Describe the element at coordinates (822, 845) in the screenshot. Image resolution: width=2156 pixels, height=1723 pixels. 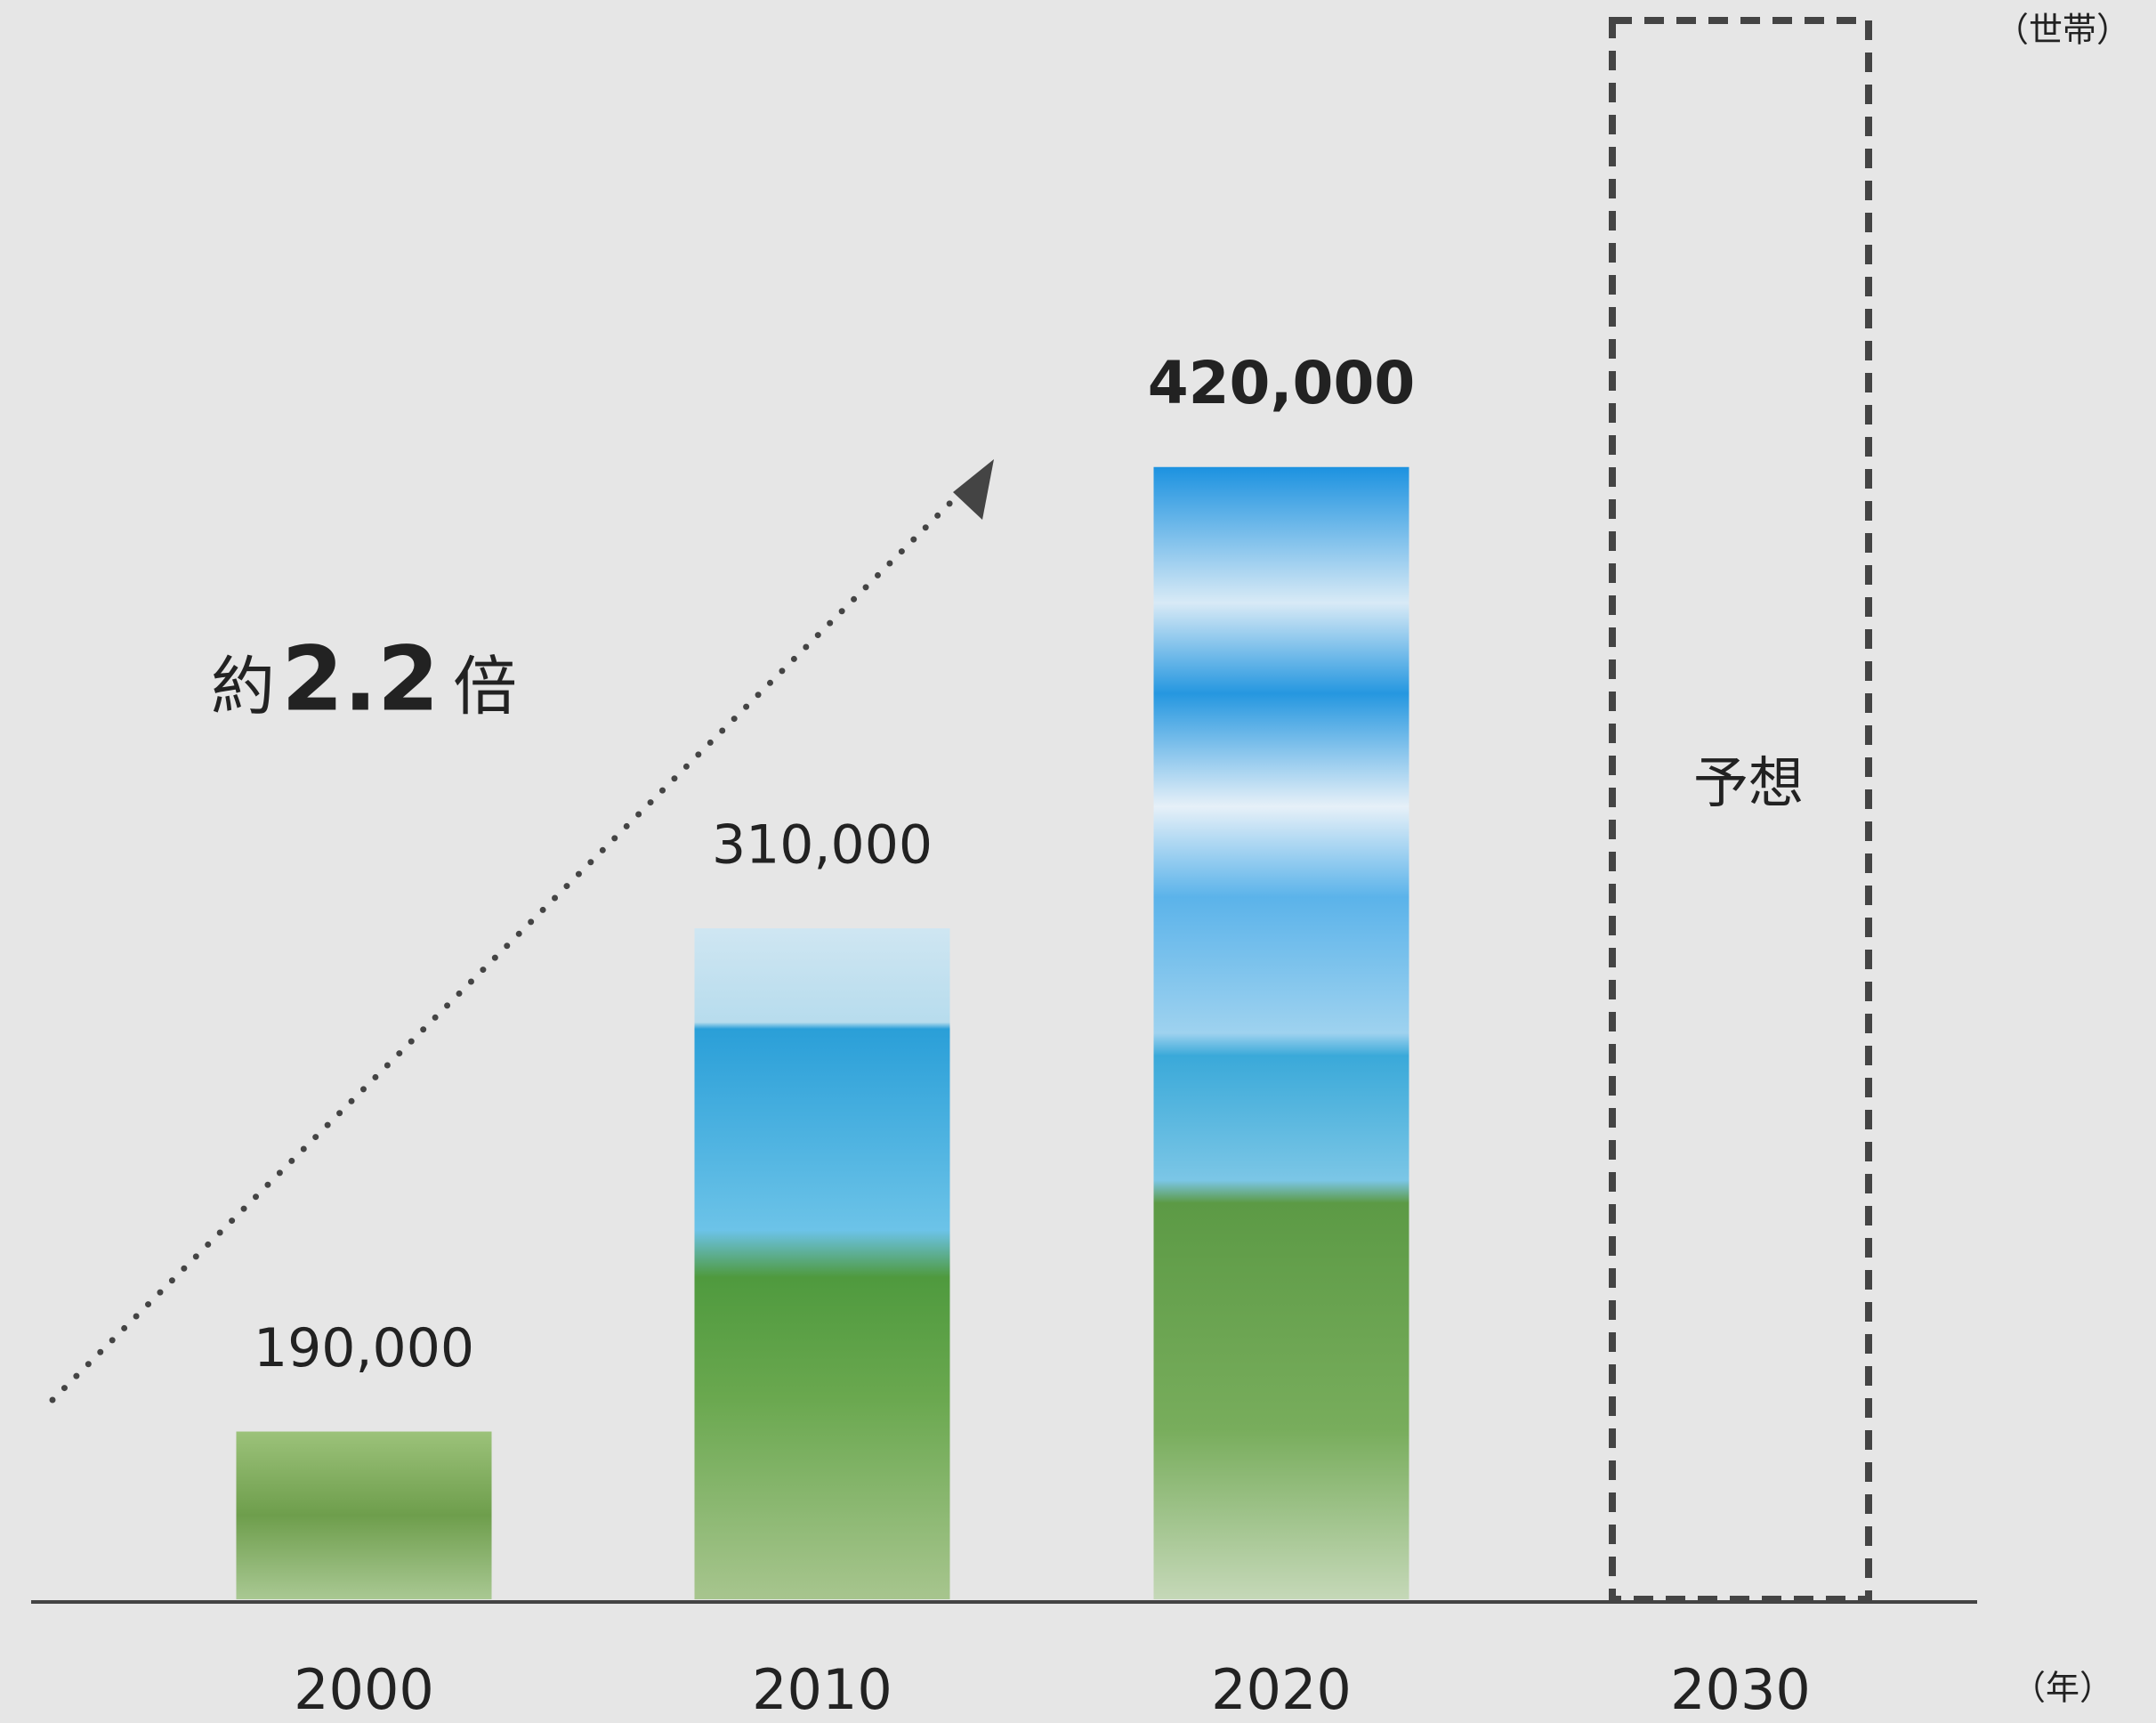
I see `value-label: 310,000` at that location.